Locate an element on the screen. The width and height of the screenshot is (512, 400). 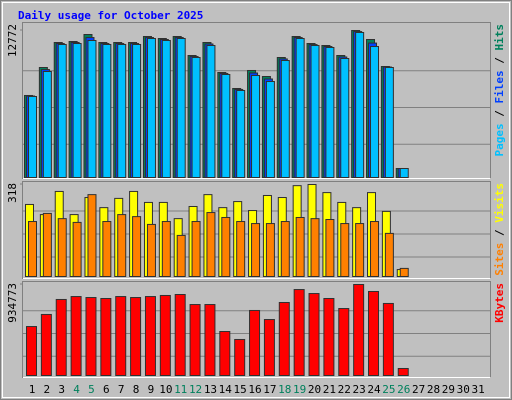
legend: Pages / Files / Hits is located at coordinates (499, 90).